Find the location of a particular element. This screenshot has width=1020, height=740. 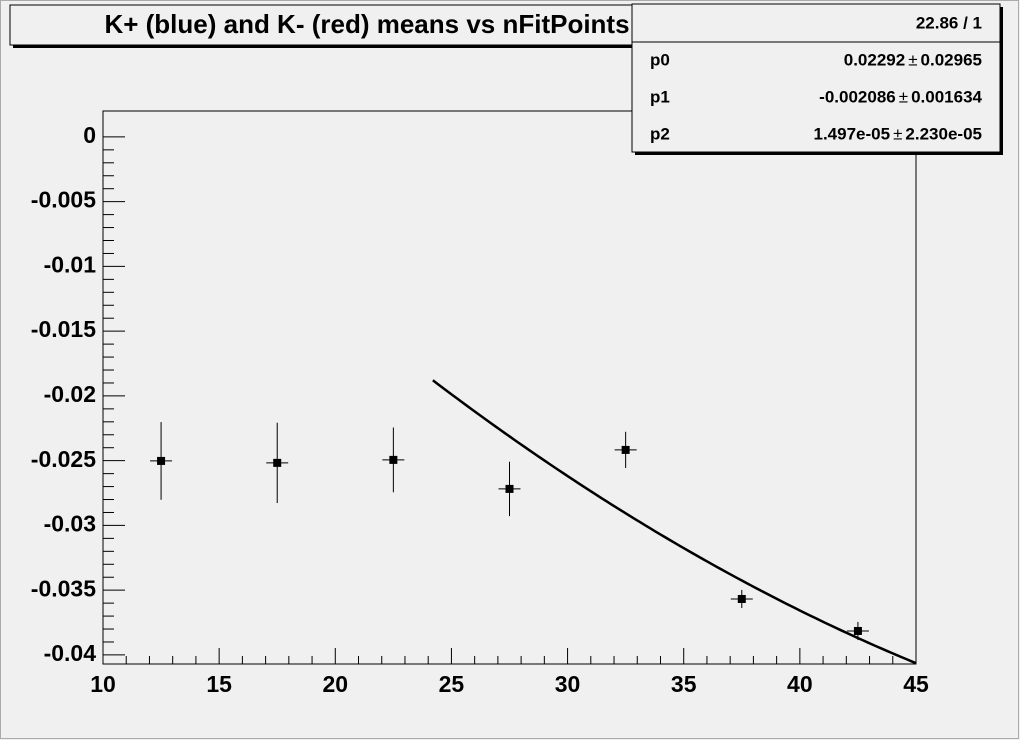

y-tick-label: -0.015 is located at coordinates (63, 329).